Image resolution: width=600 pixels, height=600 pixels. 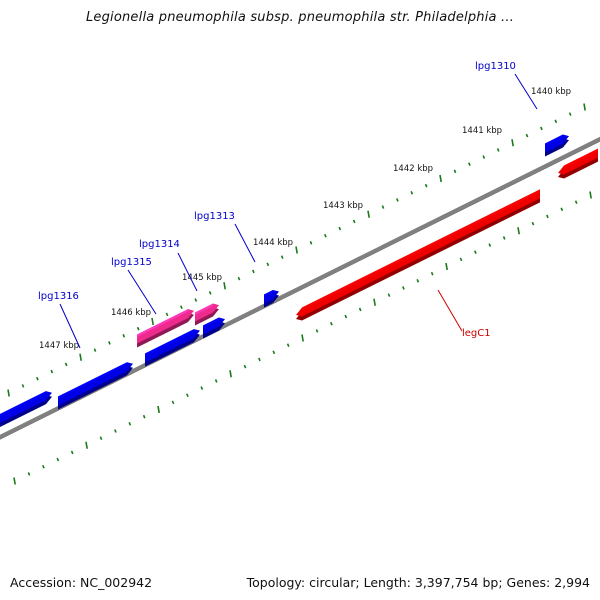 I want to click on gene-lpg1315, so click(x=165, y=328).